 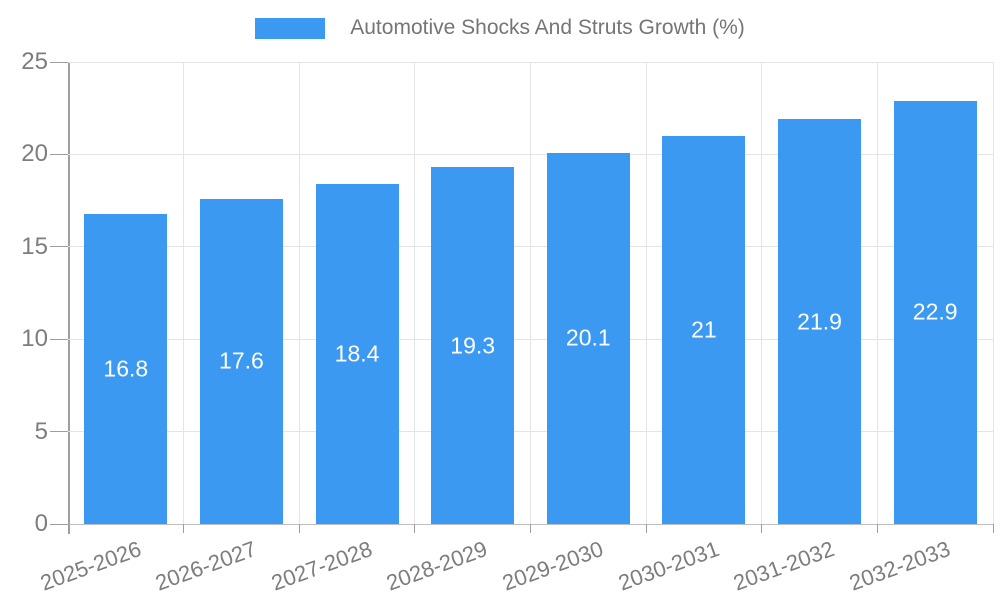 What do you see at coordinates (899, 566) in the screenshot?
I see `x-axis-label: 2032-2033` at bounding box center [899, 566].